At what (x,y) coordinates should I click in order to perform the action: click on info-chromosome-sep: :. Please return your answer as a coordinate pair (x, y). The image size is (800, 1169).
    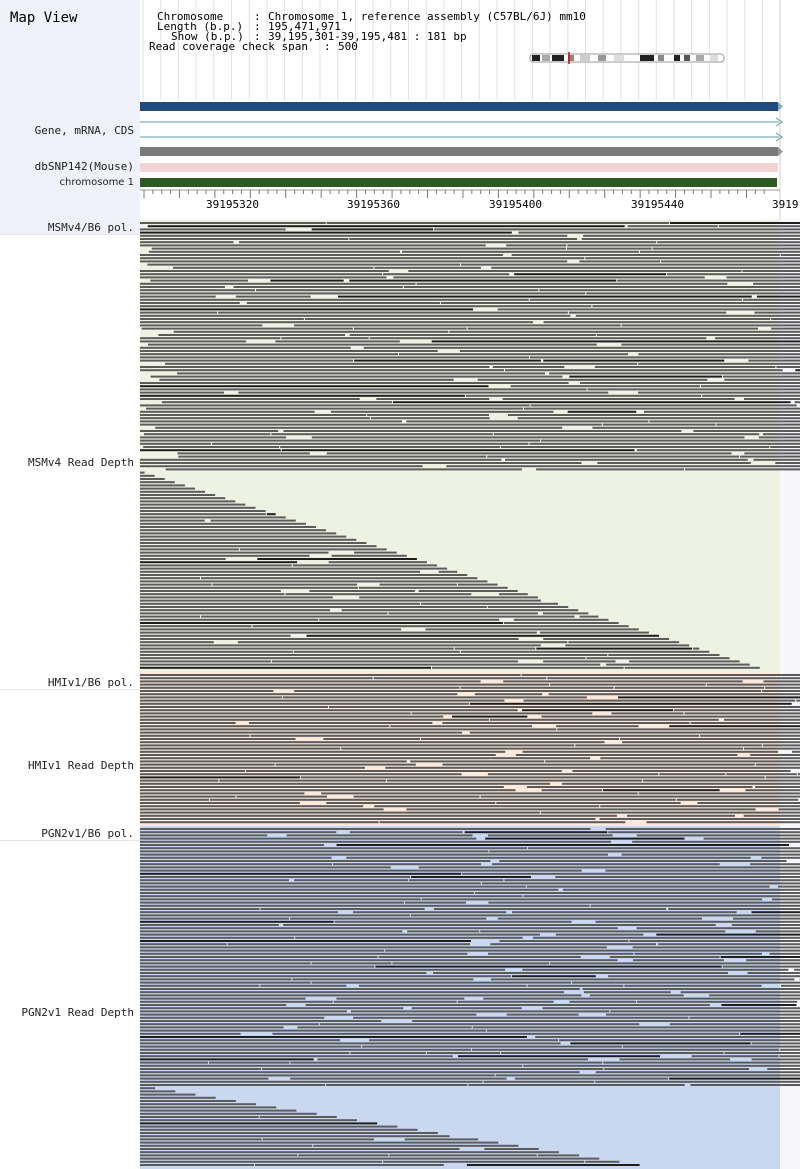
    Looking at the image, I should click on (257, 16).